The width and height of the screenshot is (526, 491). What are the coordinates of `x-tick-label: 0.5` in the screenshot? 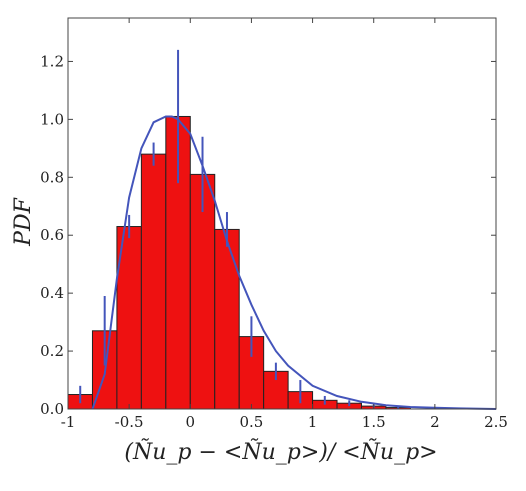 It's located at (251, 422).